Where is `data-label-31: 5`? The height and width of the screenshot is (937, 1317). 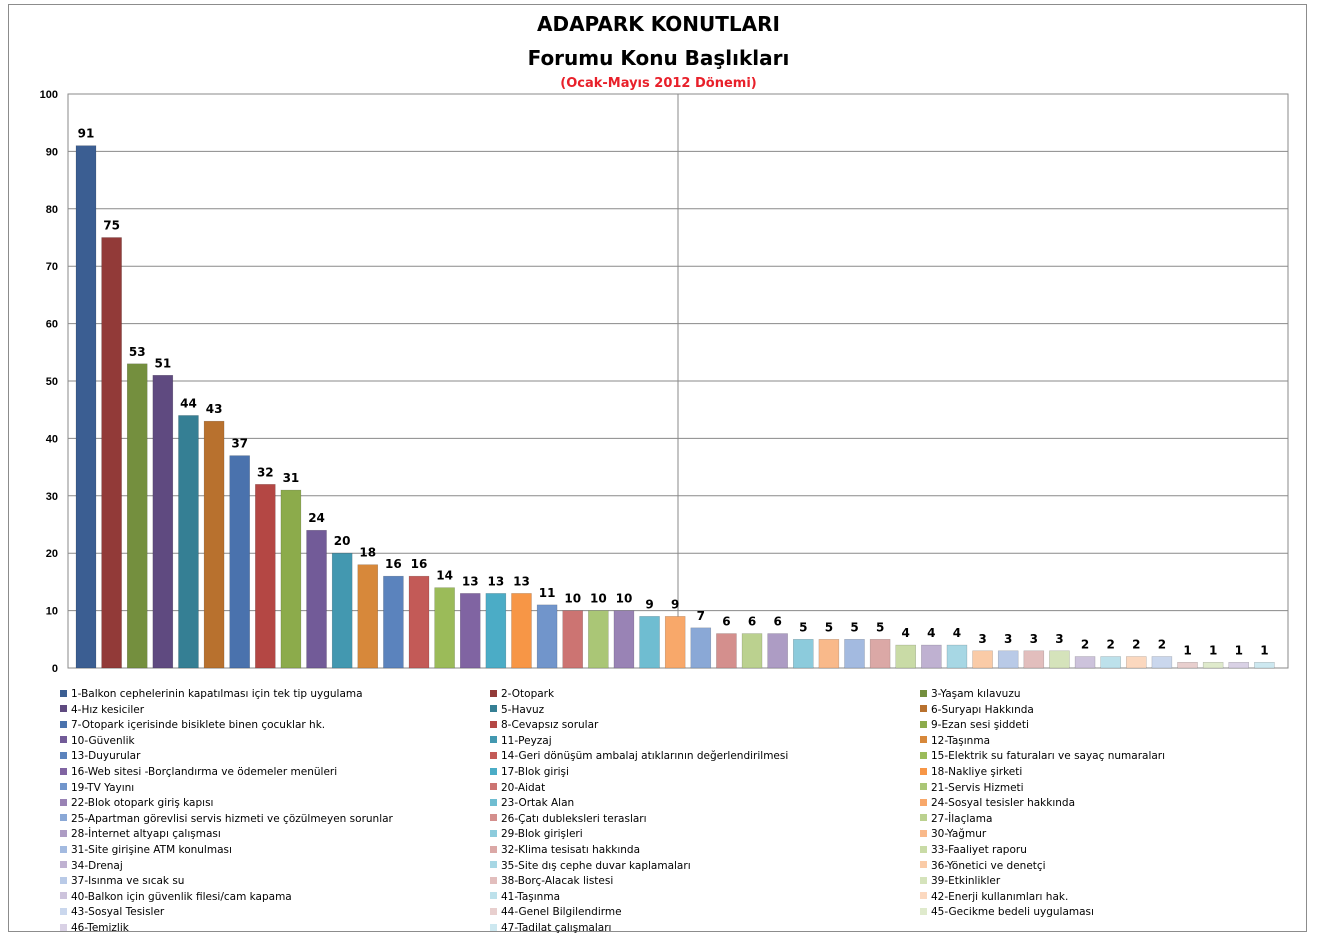
data-label-31: 5 is located at coordinates (854, 627).